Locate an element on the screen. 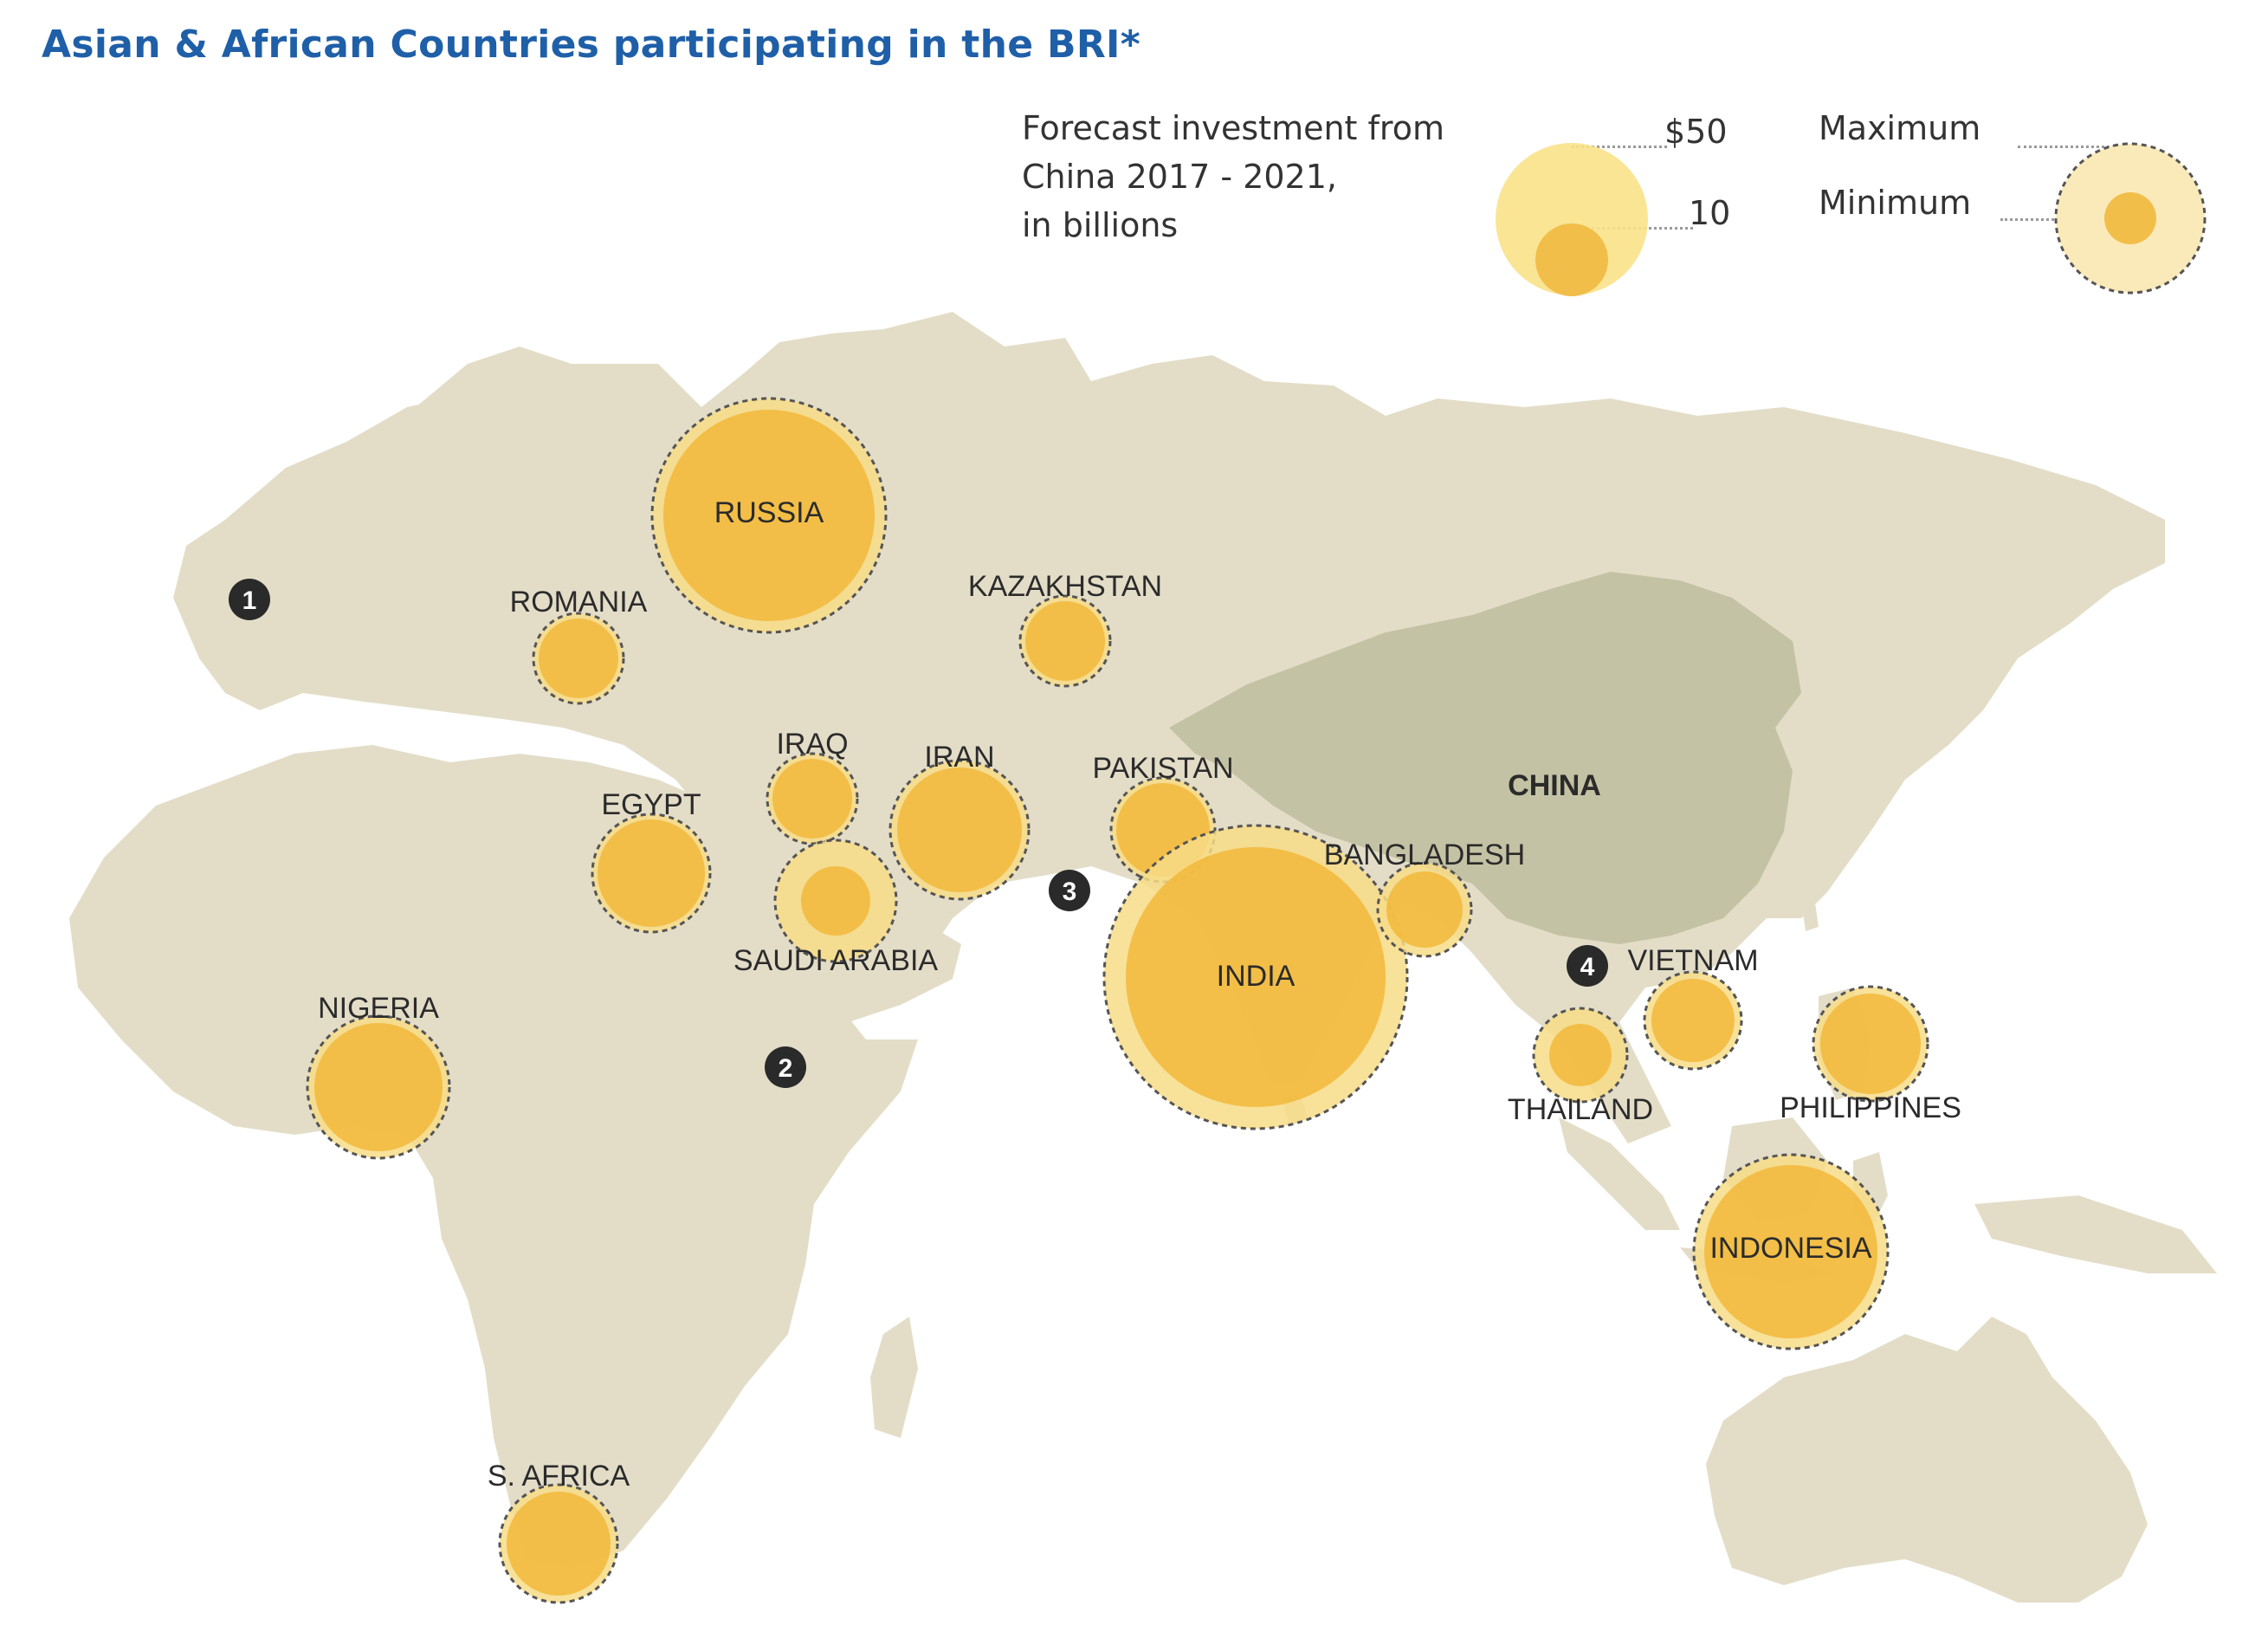  country-label-vietnam: VIETNAM is located at coordinates (1692, 960).